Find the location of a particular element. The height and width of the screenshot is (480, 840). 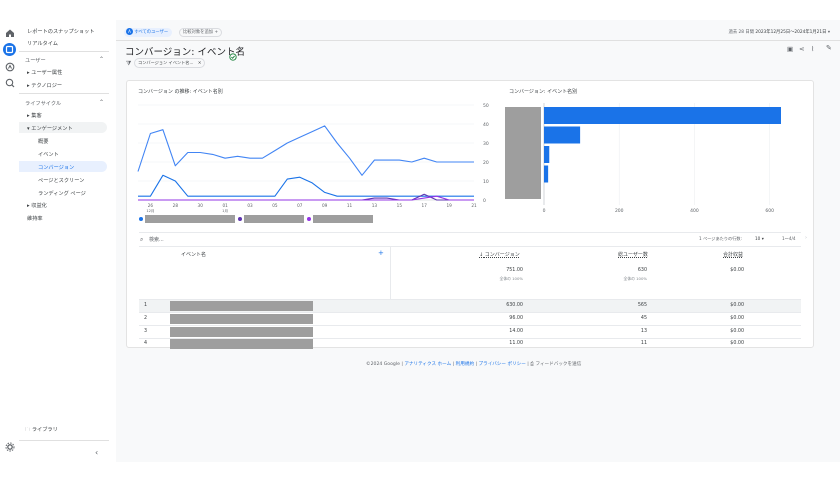

x-tick-label: 30 is located at coordinates (201, 205).